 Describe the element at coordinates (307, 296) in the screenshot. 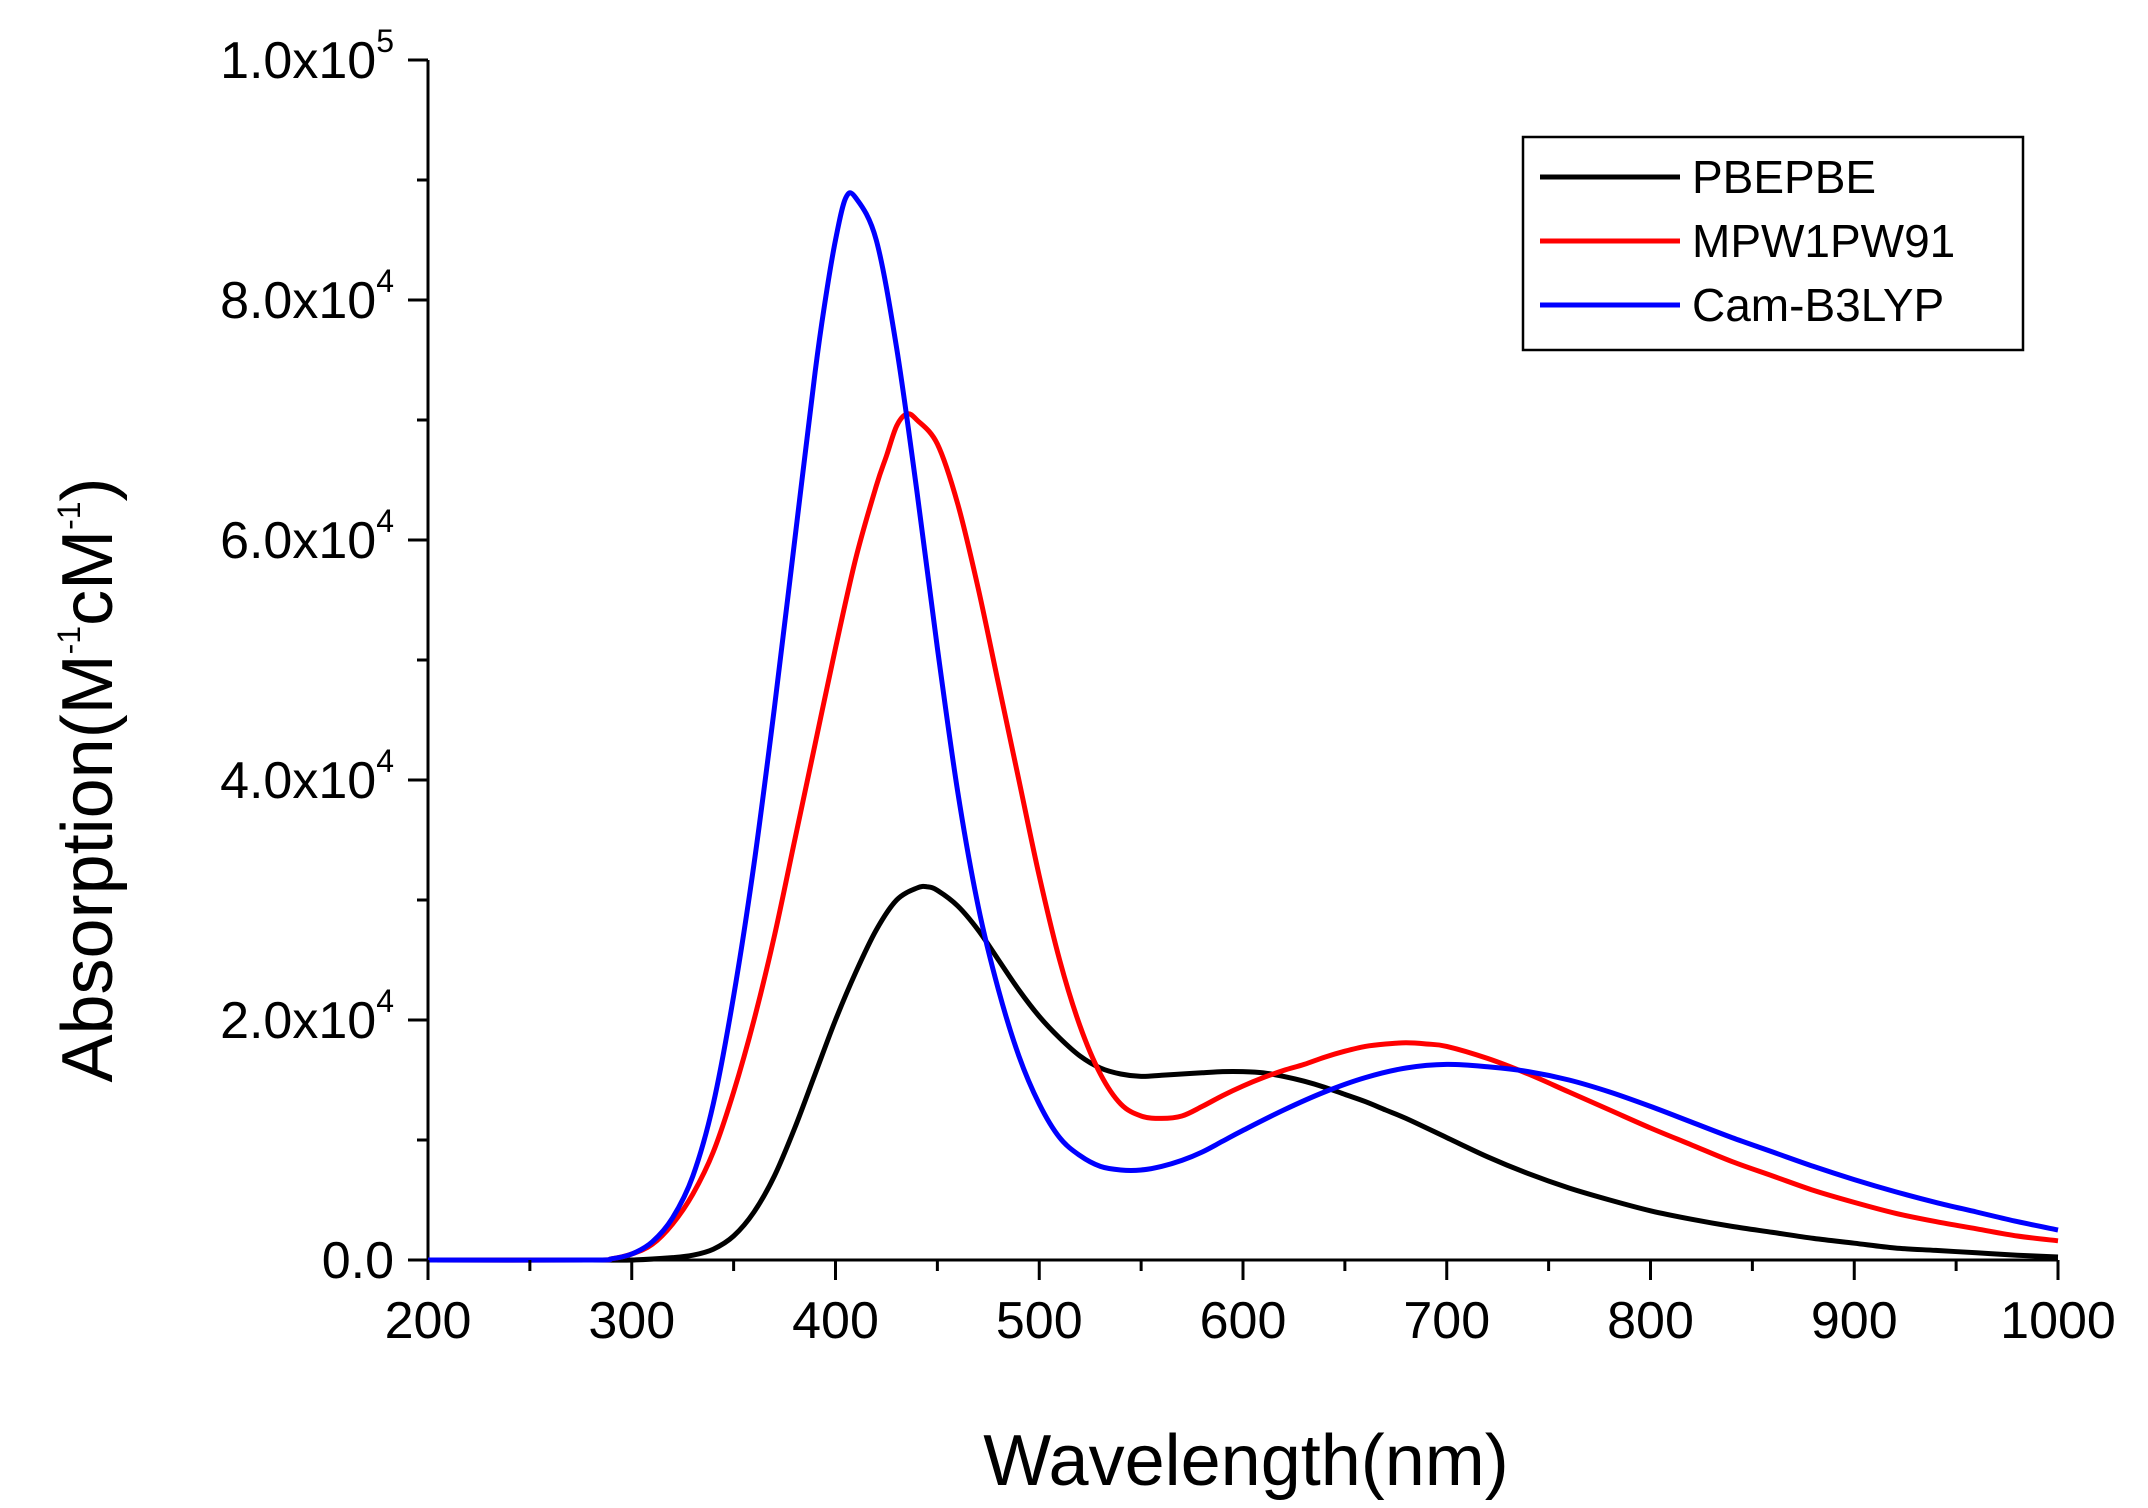

I see `y-tick-label: 8.0x10⁴` at that location.